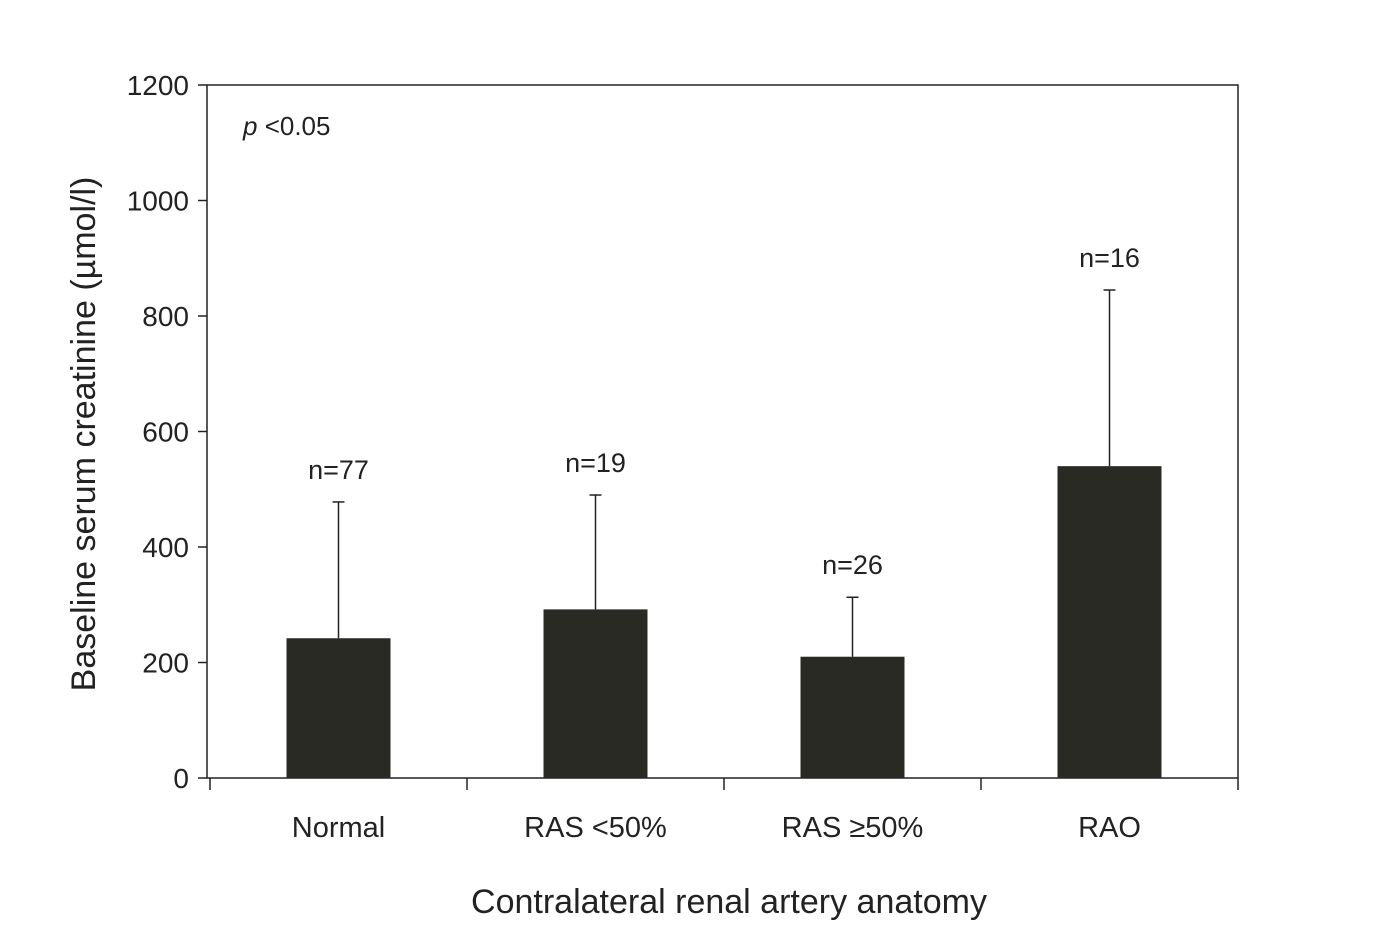 This screenshot has height=942, width=1373. Describe the element at coordinates (729, 902) in the screenshot. I see `x-axis-title: Contralateral renal artery anatomy` at that location.